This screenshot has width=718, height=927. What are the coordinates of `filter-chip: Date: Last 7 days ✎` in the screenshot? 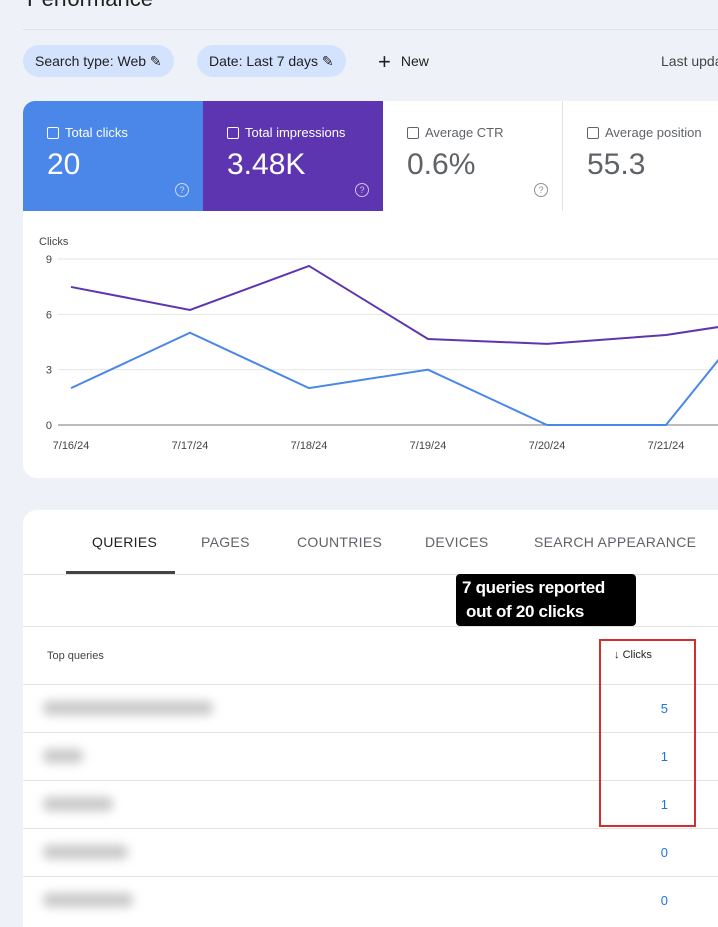 It's located at (271, 61).